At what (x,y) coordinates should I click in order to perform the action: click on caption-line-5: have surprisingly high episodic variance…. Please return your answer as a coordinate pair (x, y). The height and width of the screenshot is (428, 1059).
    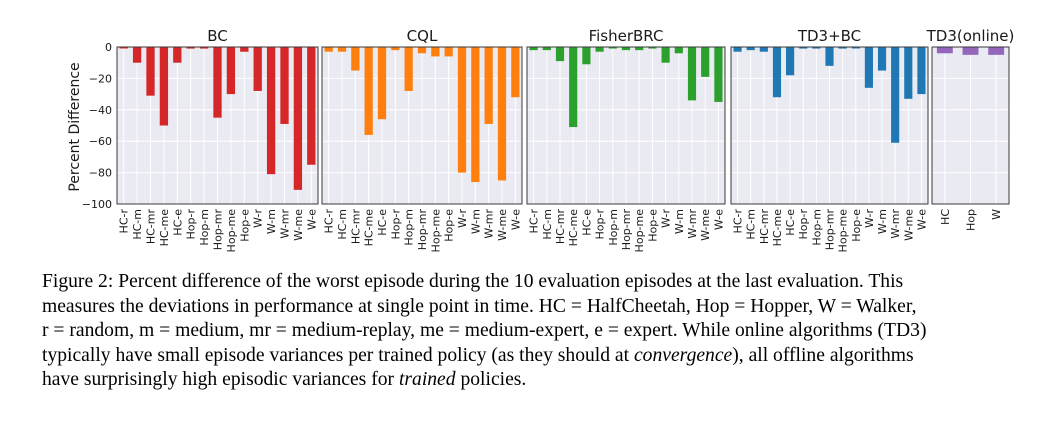
    Looking at the image, I should click on (284, 379).